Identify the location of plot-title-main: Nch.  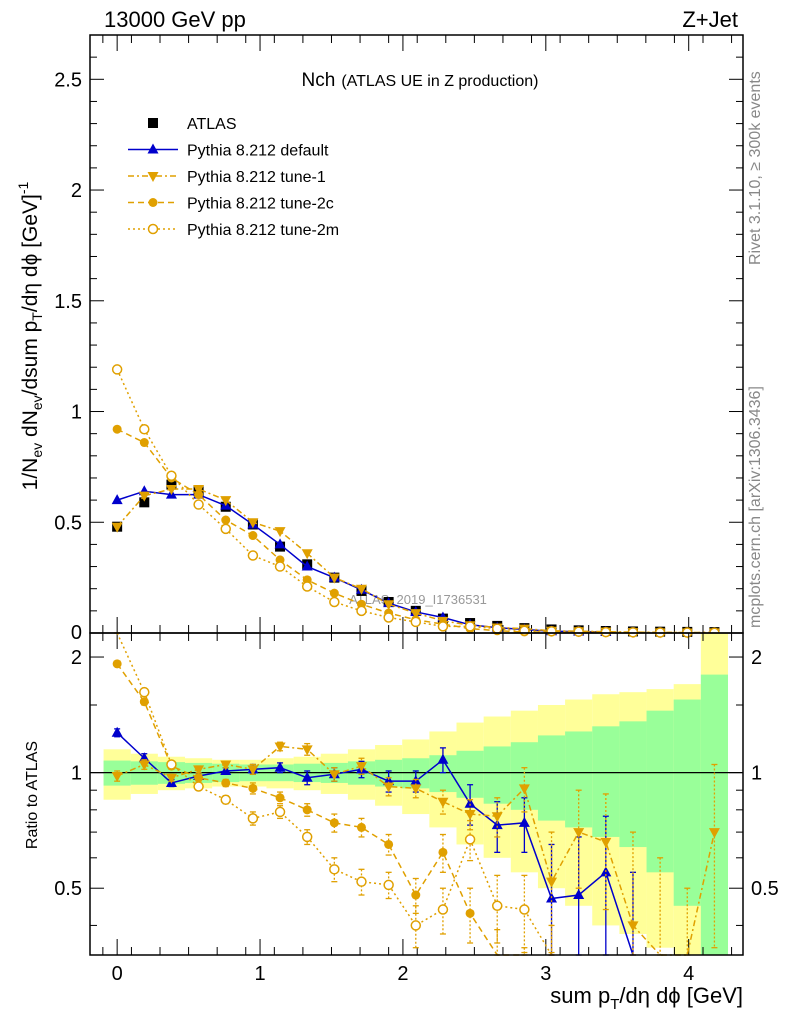
(319, 80).